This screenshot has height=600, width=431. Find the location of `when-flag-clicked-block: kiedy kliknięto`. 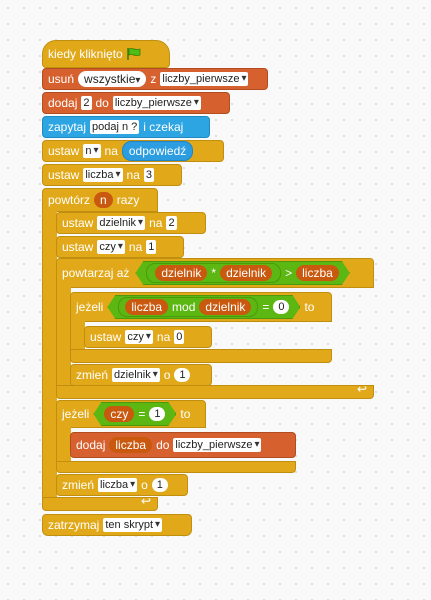

when-flag-clicked-block: kiedy kliknięto is located at coordinates (106, 54).